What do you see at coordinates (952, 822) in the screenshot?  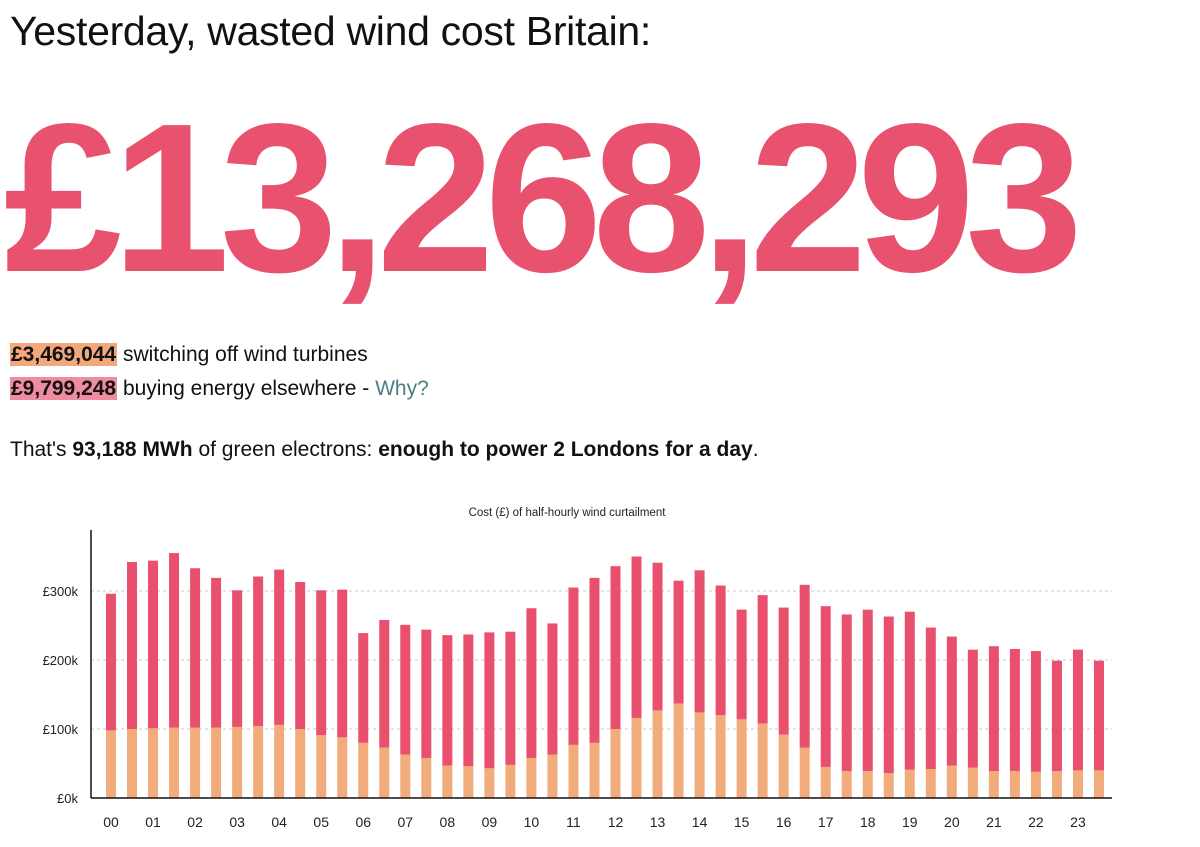 I see `x-tick-label: 20` at bounding box center [952, 822].